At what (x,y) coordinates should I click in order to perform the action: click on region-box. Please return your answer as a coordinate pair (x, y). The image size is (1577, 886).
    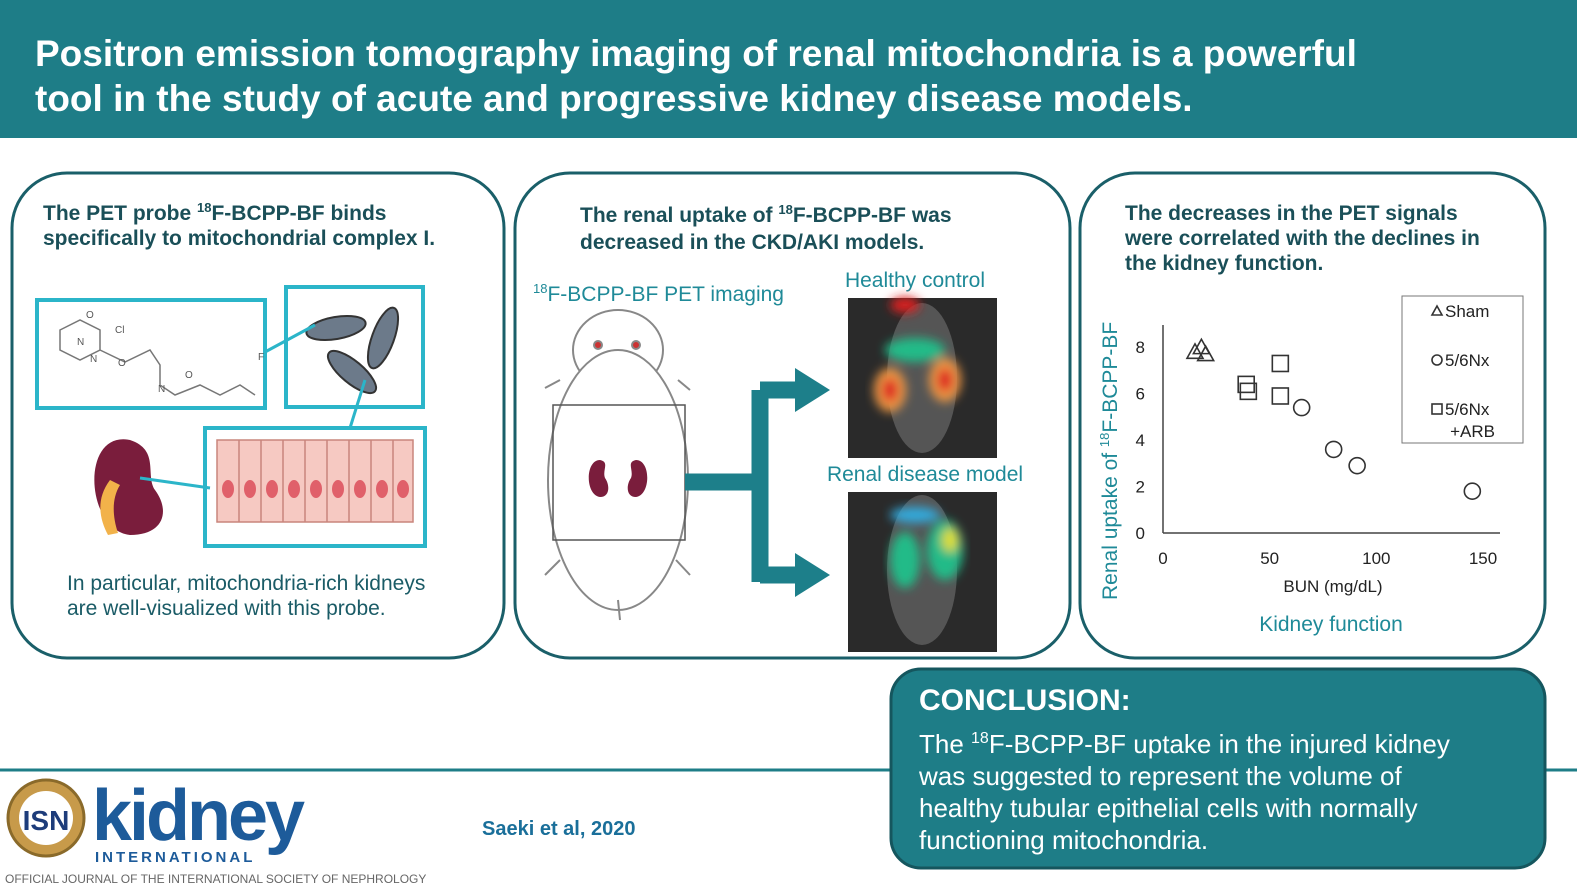
    Looking at the image, I should click on (619, 472).